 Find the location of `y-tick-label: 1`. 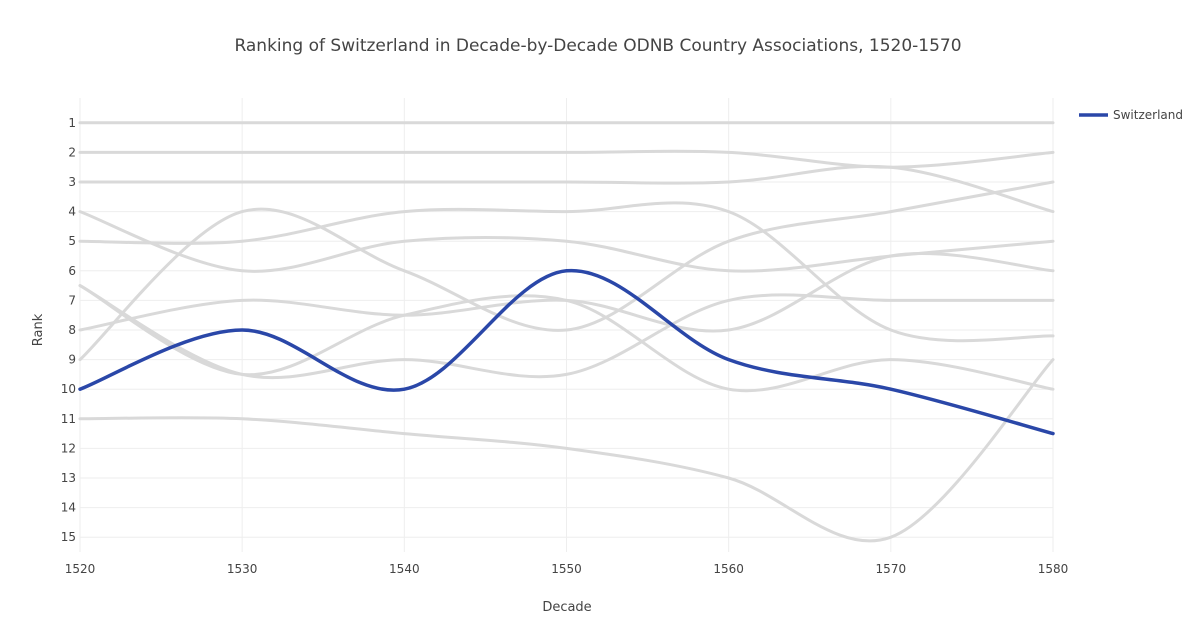

y-tick-label: 1 is located at coordinates (72, 123).